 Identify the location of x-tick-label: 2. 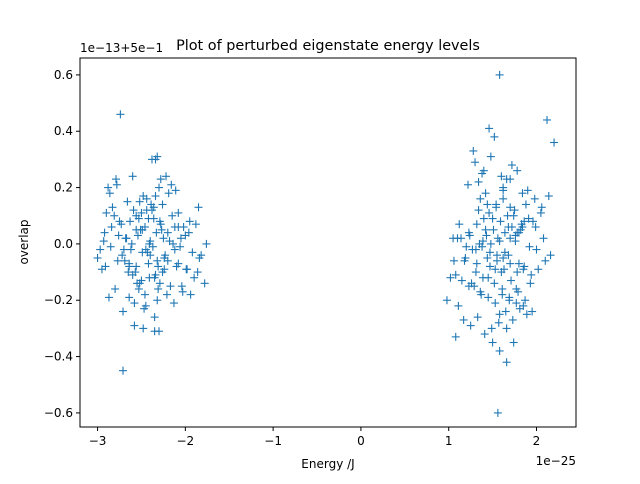
(537, 441).